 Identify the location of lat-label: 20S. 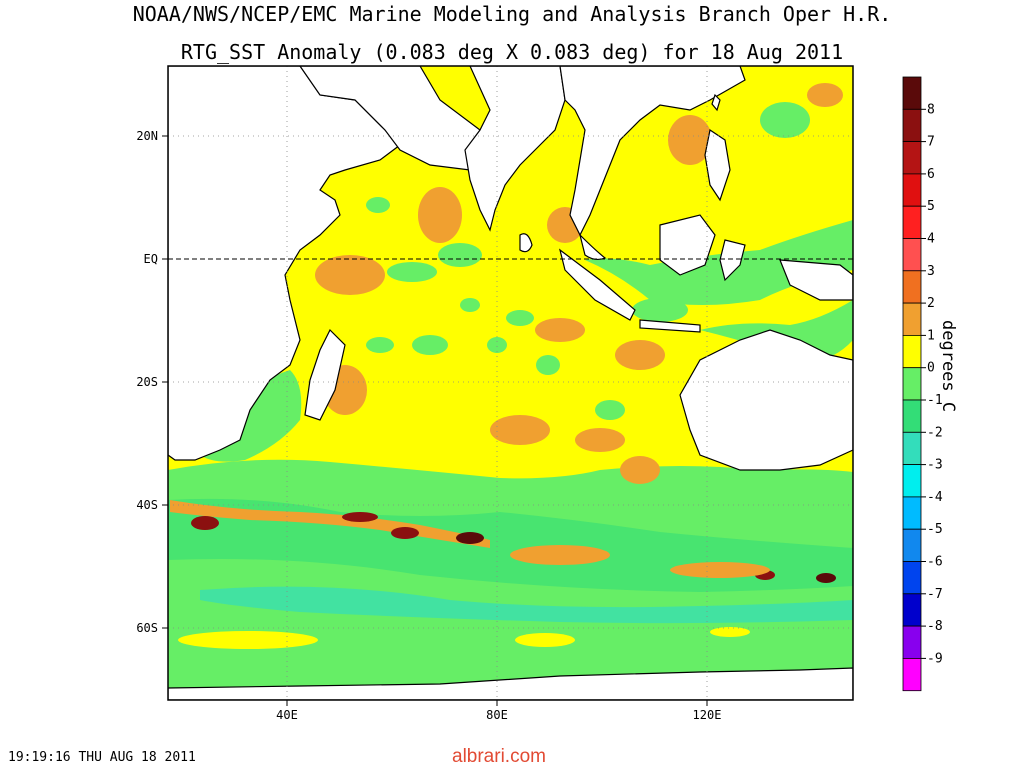
(147, 382).